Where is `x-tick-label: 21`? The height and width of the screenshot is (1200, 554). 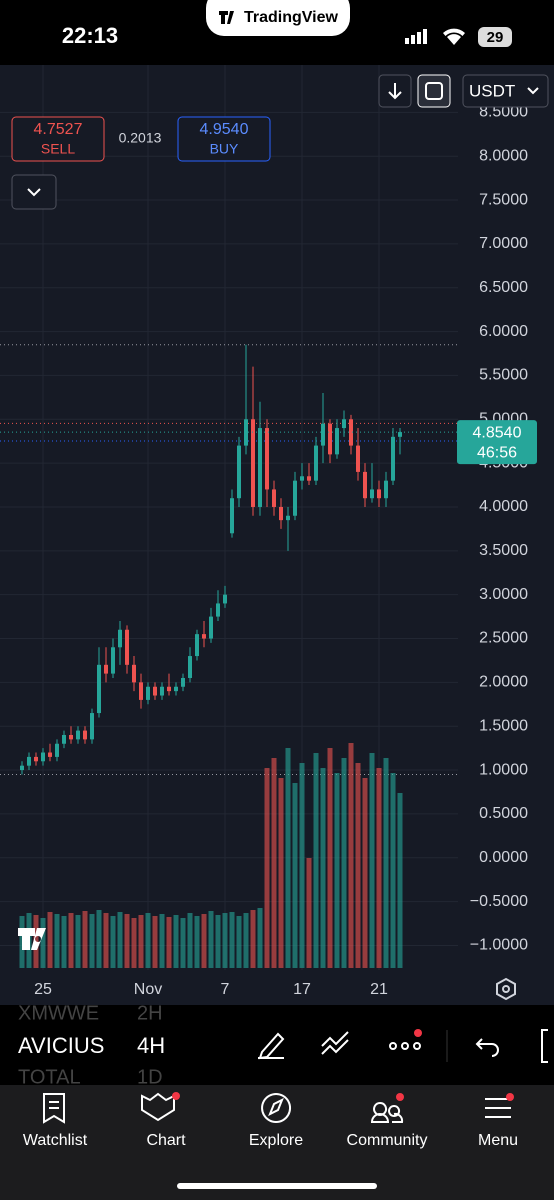 x-tick-label: 21 is located at coordinates (379, 989).